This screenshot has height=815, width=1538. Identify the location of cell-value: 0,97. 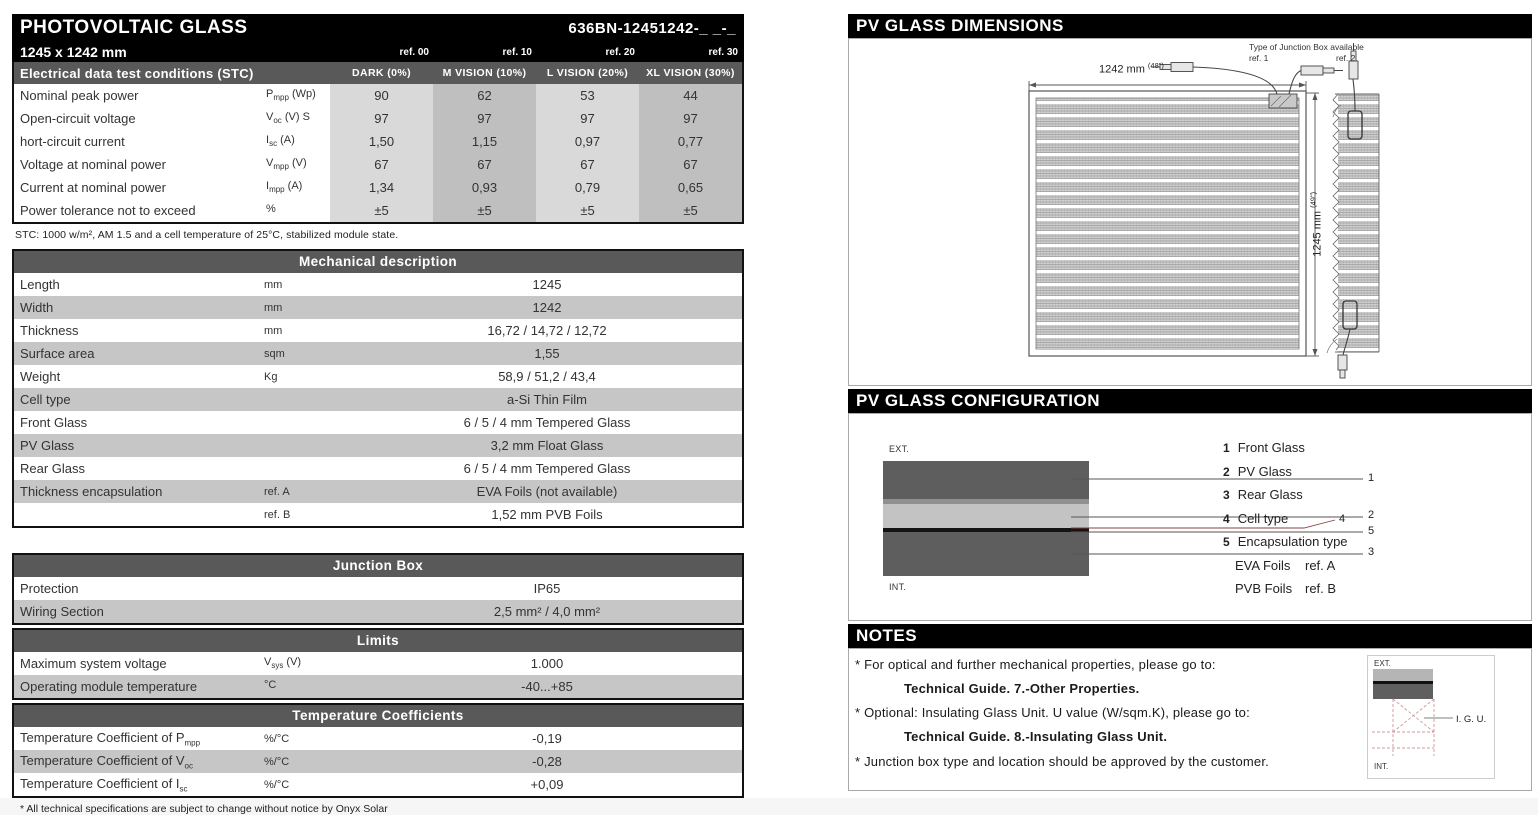
(587, 141).